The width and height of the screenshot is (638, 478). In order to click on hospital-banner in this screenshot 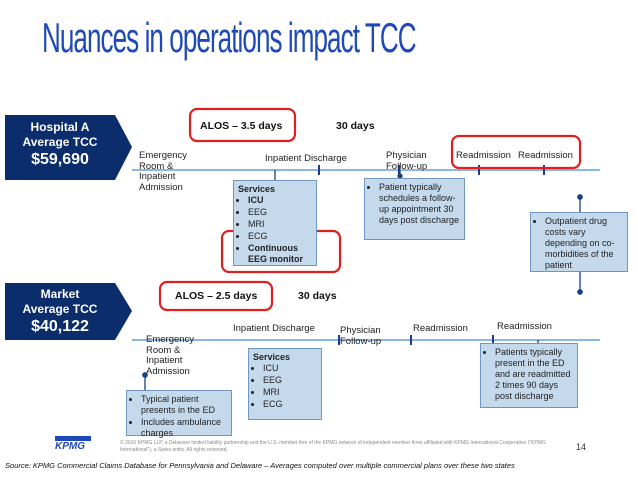, I will do `click(68, 147)`.